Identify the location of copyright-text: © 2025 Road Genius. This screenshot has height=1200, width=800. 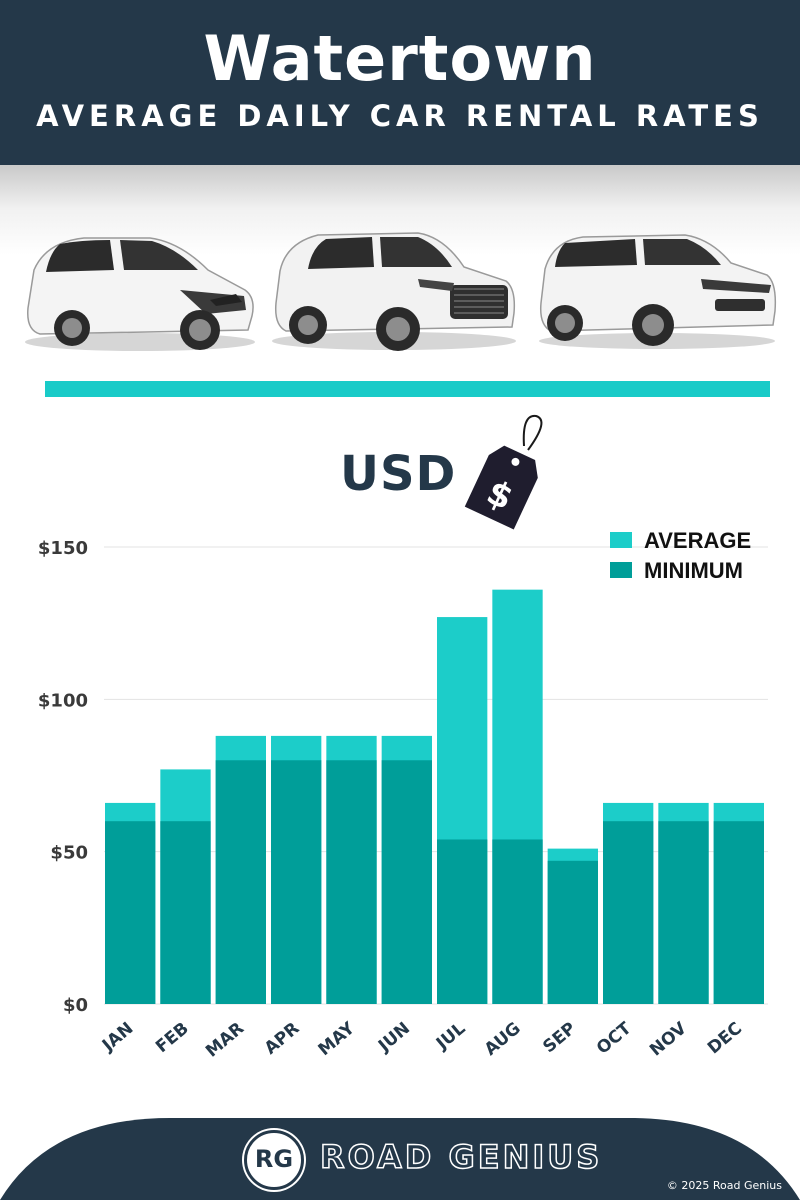
(724, 1185).